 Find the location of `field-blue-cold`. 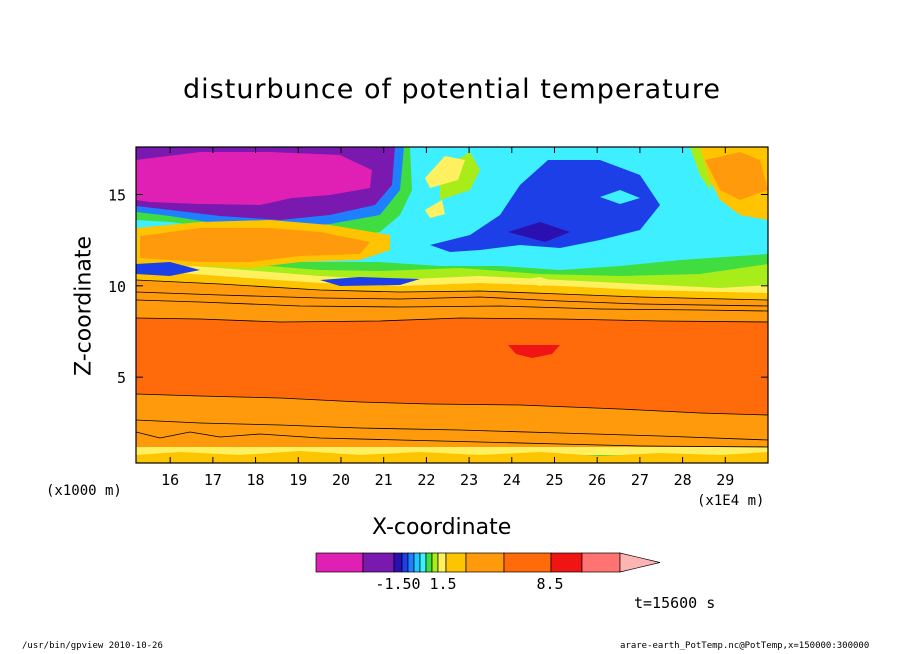

field-blue-cold is located at coordinates (545, 206).